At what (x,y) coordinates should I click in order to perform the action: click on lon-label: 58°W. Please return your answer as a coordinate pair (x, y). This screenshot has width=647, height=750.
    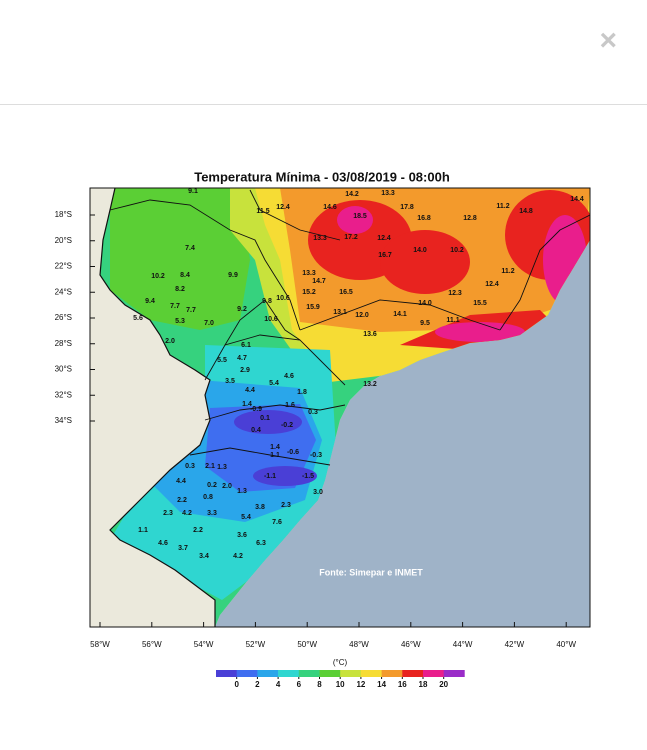
    Looking at the image, I should click on (100, 644).